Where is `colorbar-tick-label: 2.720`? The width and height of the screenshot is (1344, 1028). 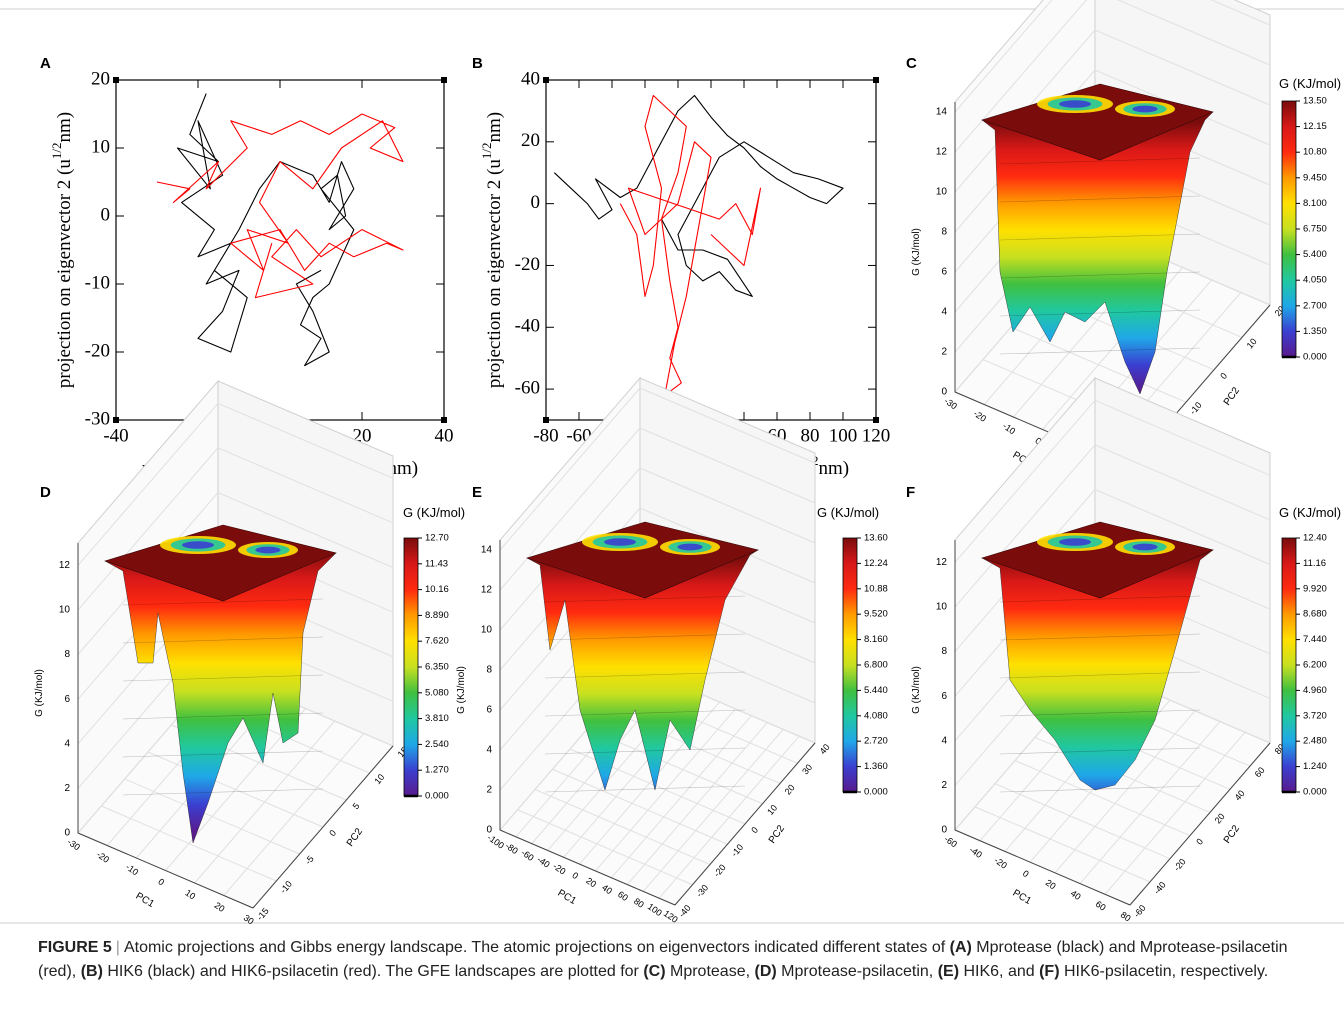 colorbar-tick-label: 2.720 is located at coordinates (876, 741).